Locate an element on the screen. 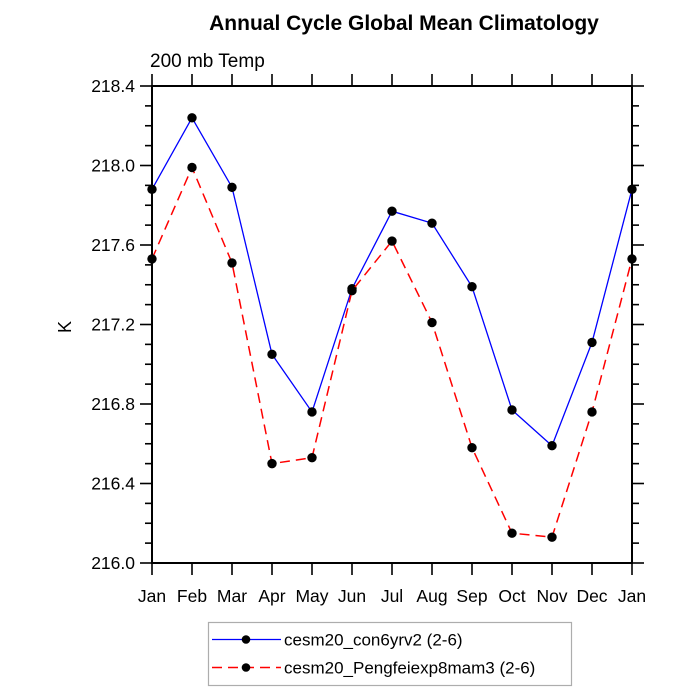 The width and height of the screenshot is (700, 700). x-tick-label: Jun is located at coordinates (352, 596).